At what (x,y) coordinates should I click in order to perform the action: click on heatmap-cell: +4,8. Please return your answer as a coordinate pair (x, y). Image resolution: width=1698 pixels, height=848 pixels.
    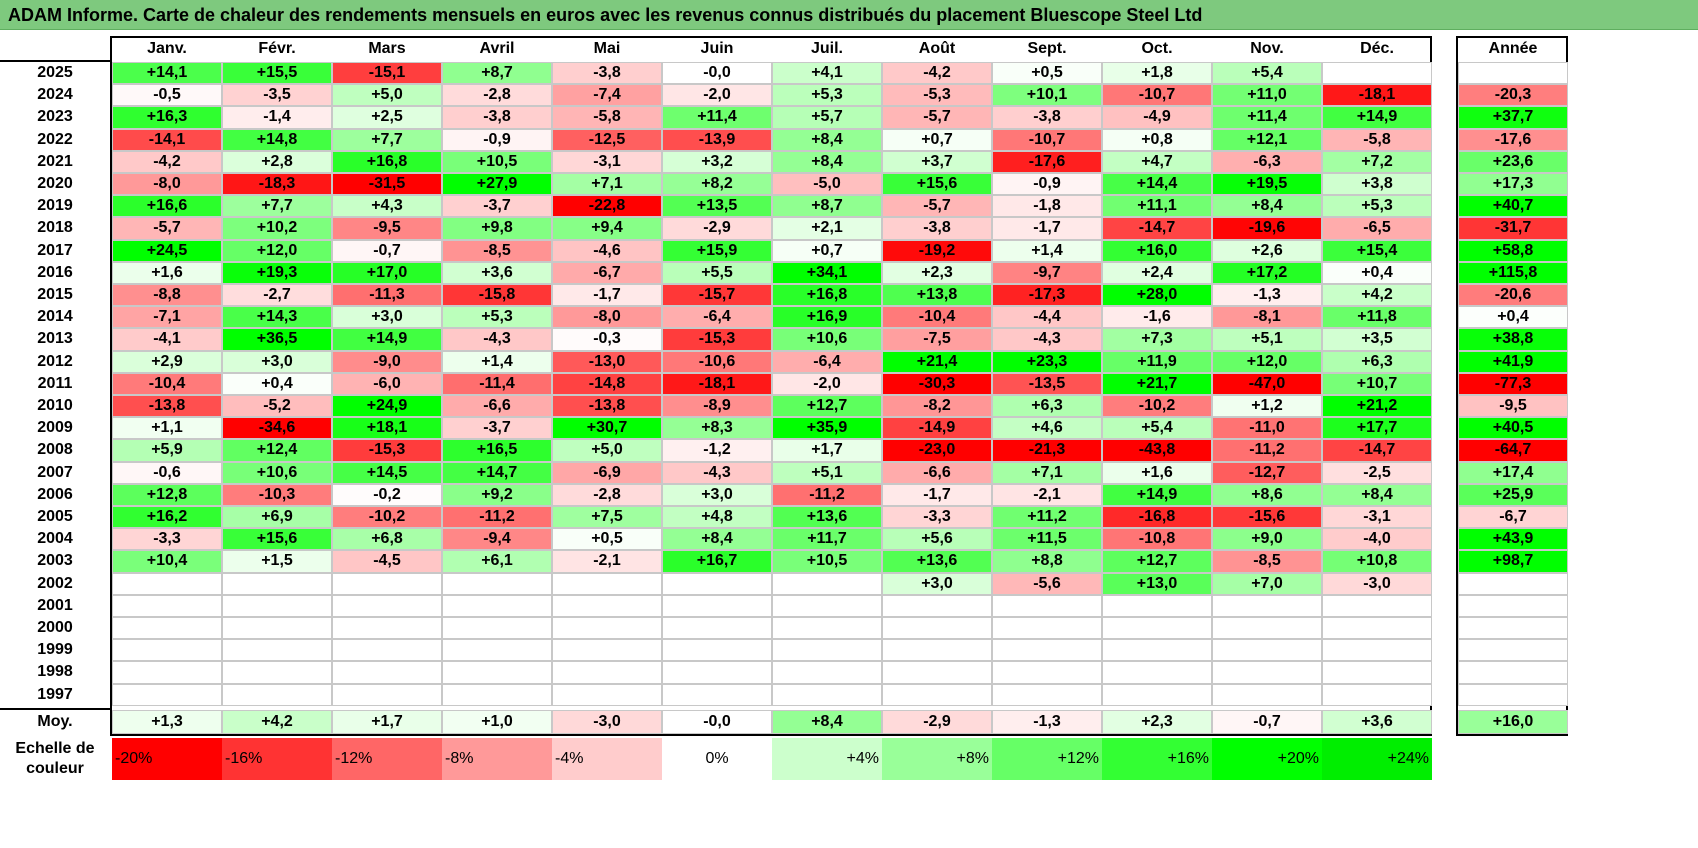
    Looking at the image, I should click on (717, 517).